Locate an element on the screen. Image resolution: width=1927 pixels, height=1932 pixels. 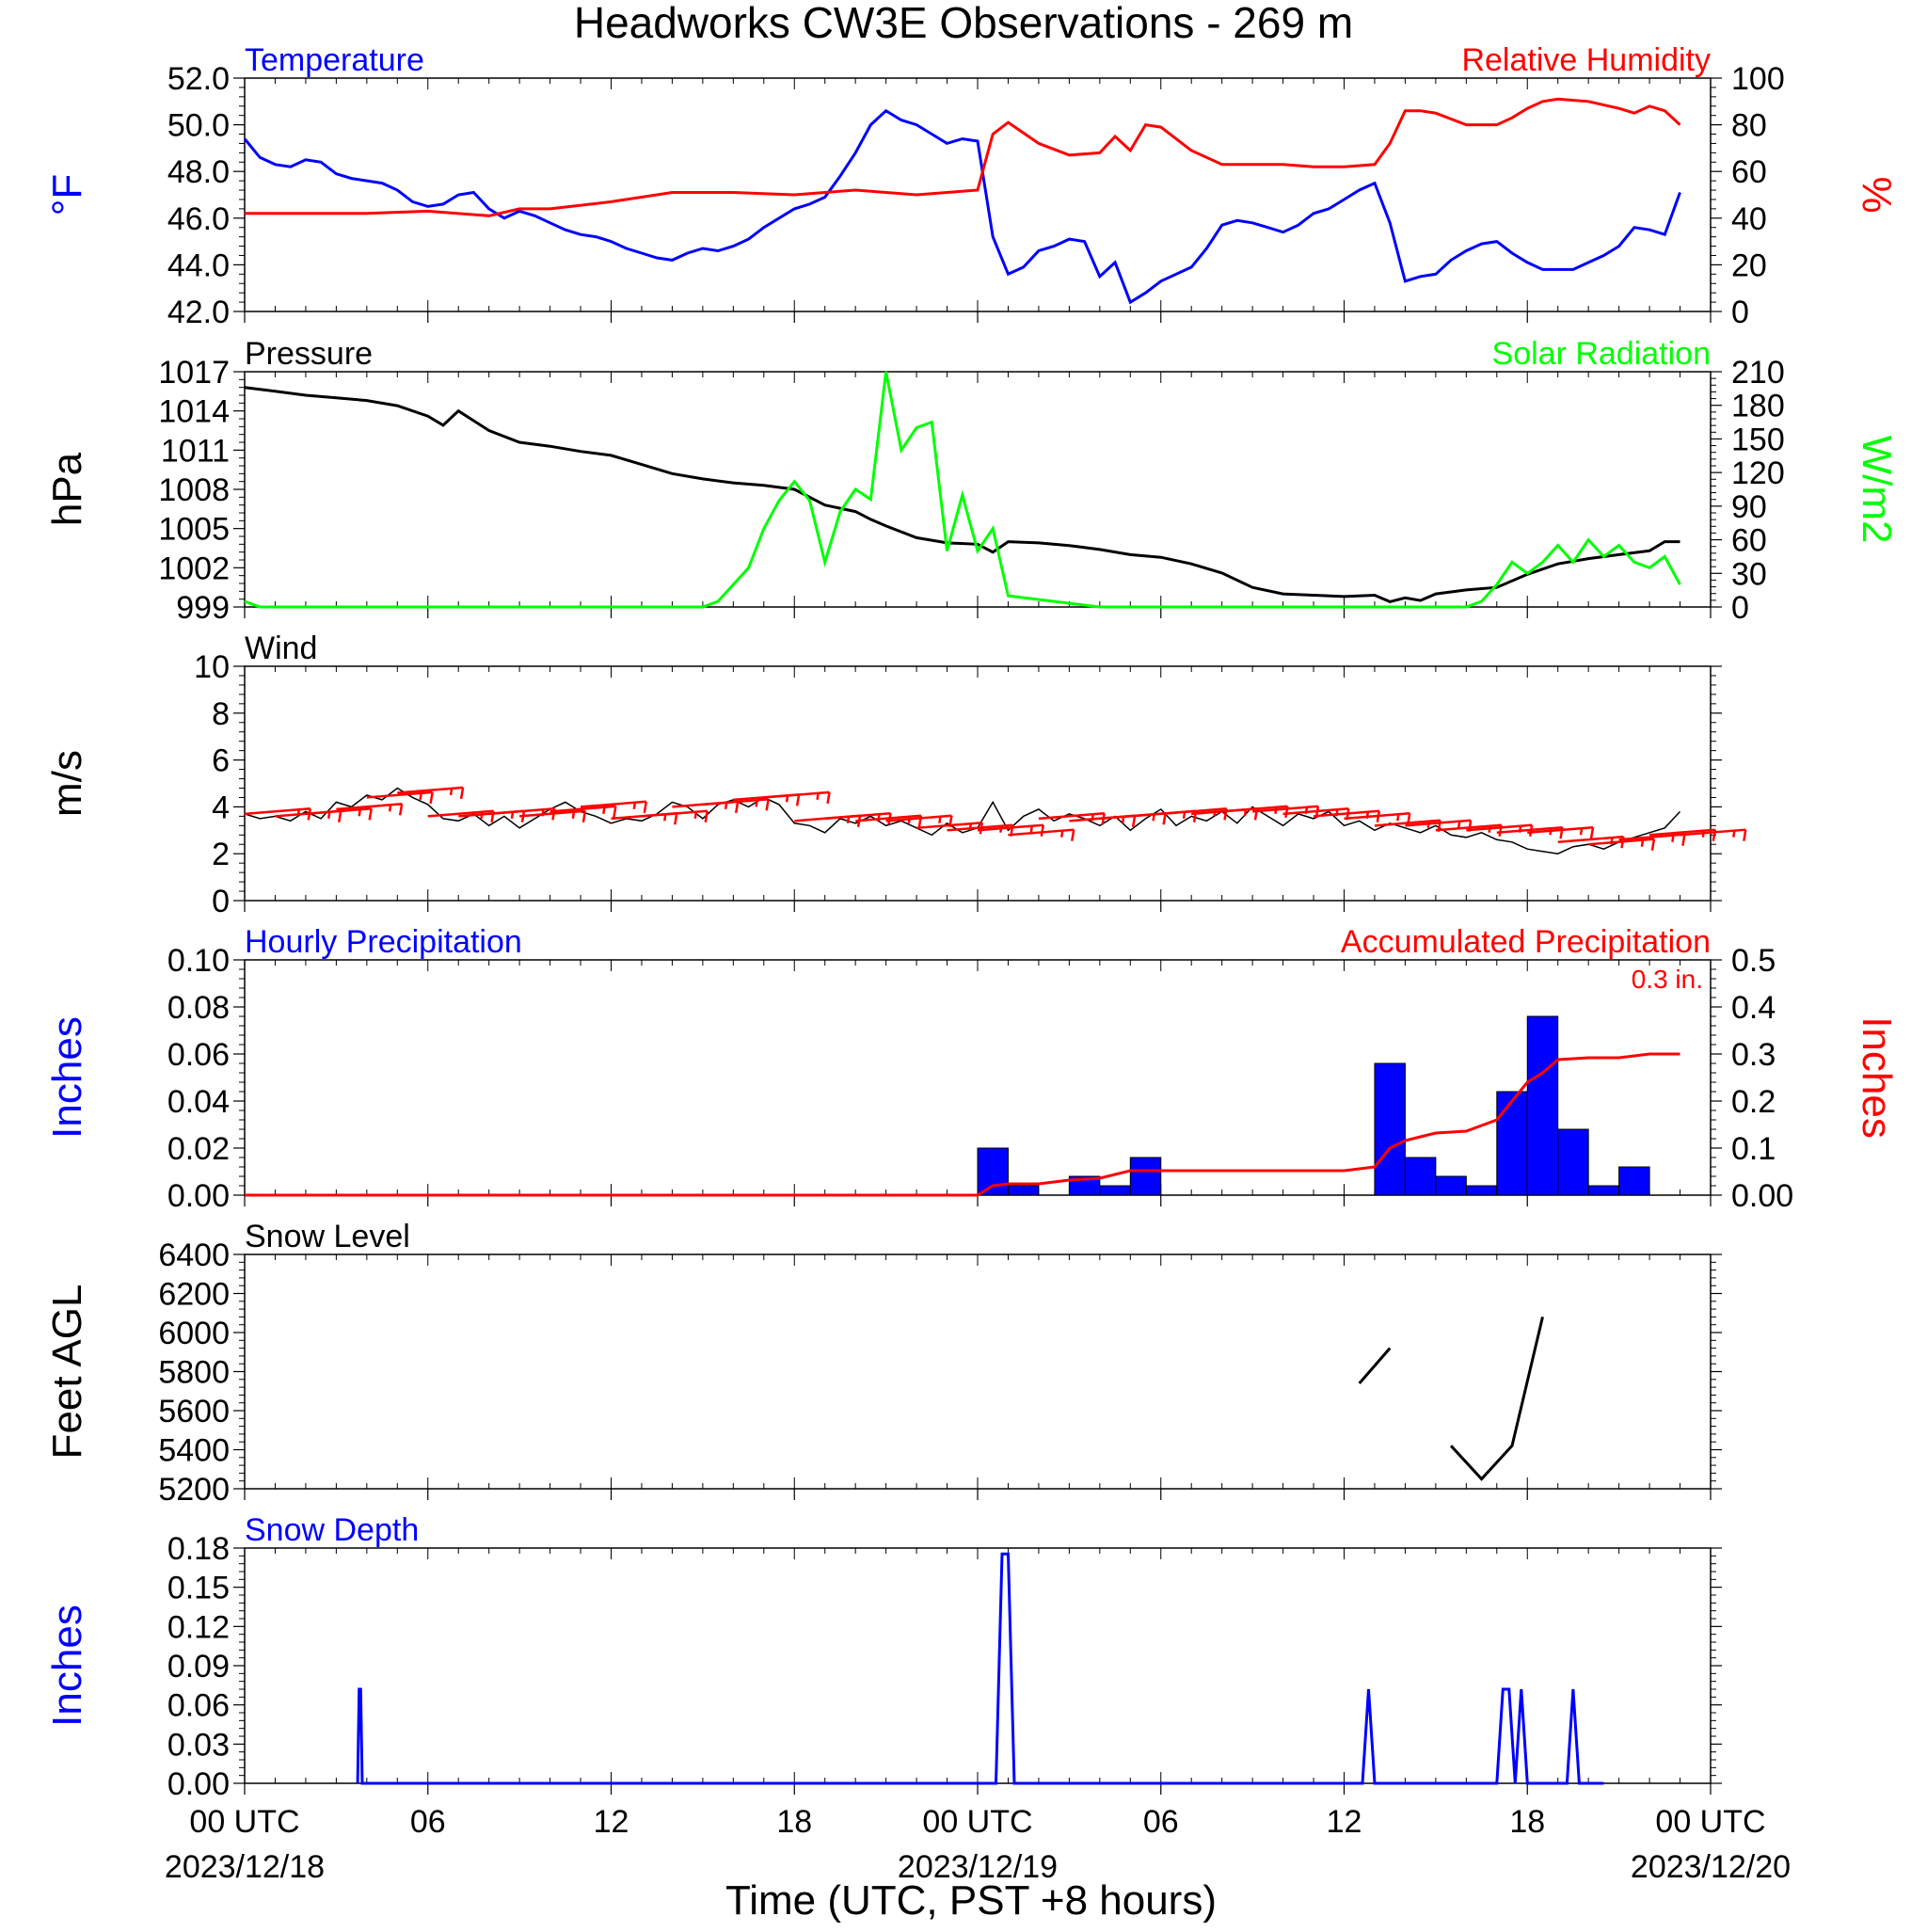
y-tick-label: 4 is located at coordinates (221, 807).